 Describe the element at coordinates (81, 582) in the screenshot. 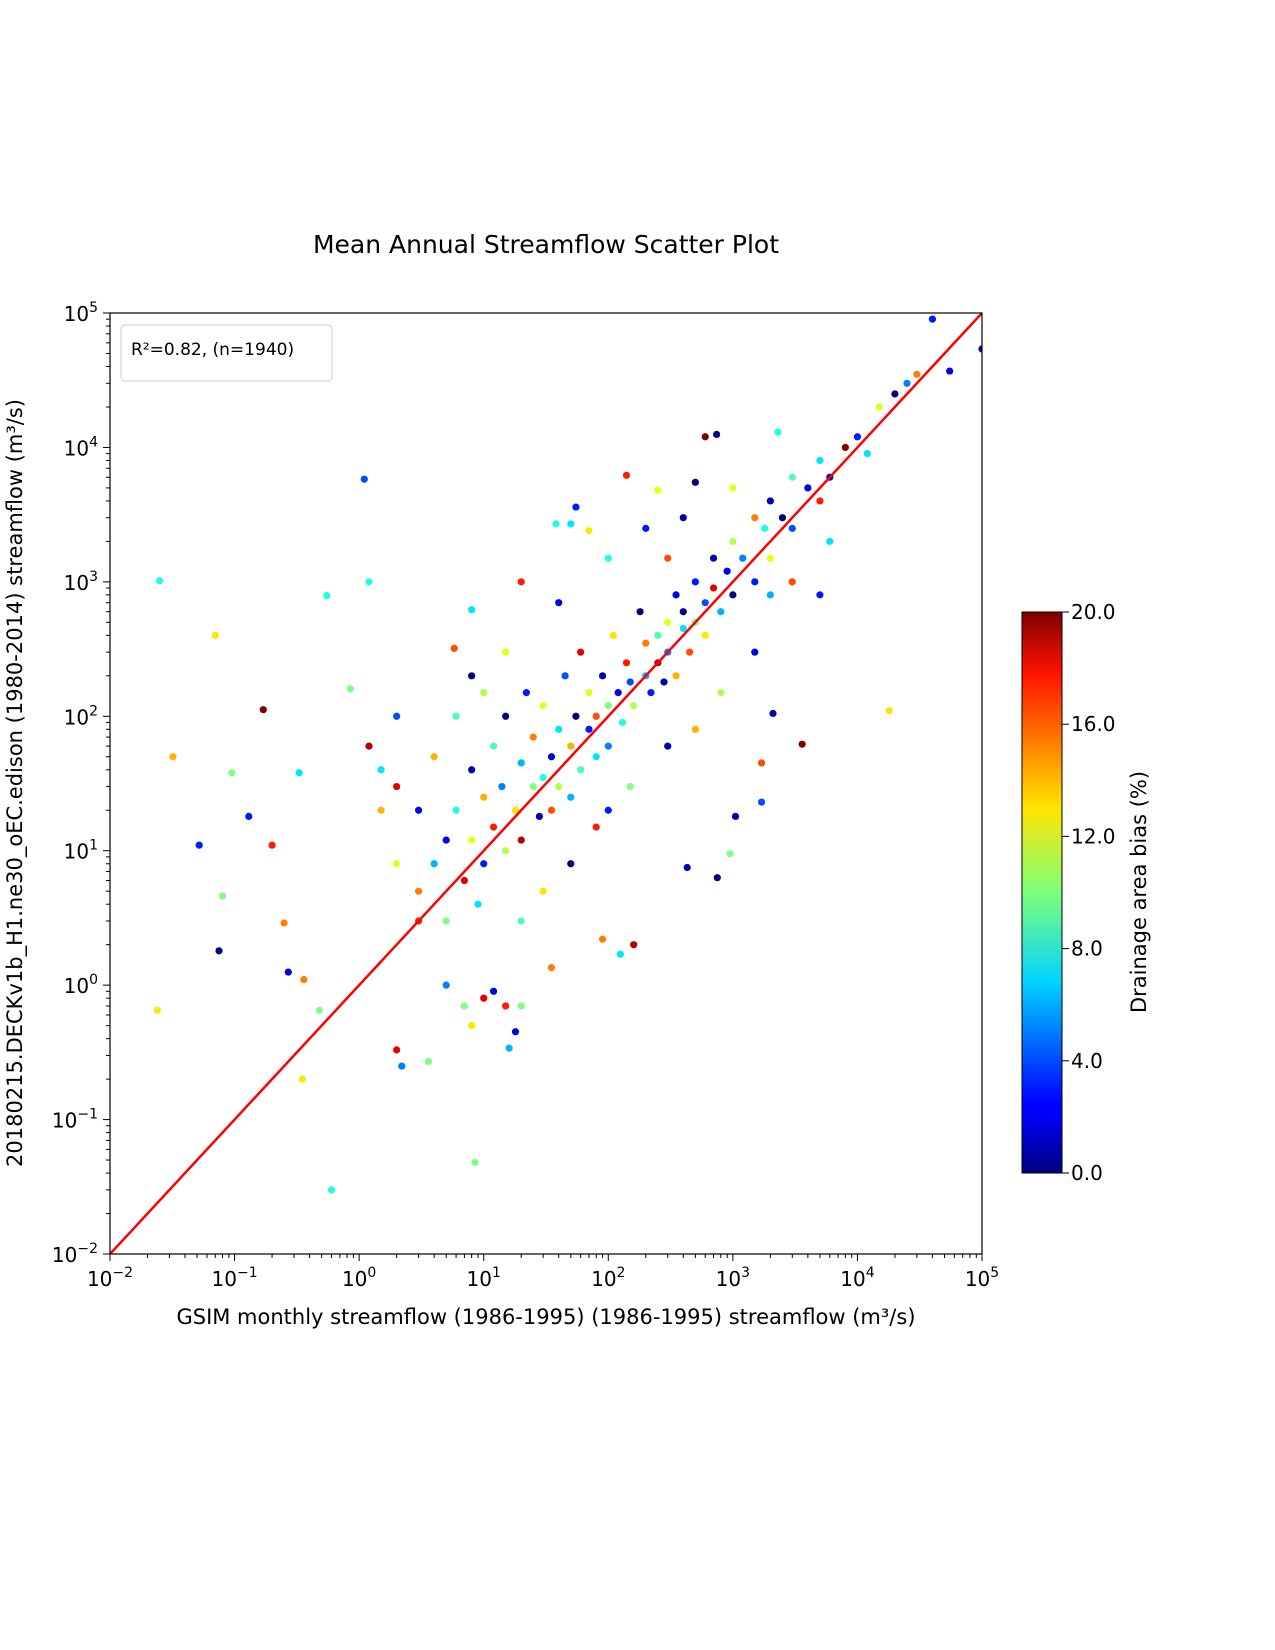

I see `y-tick-label: 10³` at that location.